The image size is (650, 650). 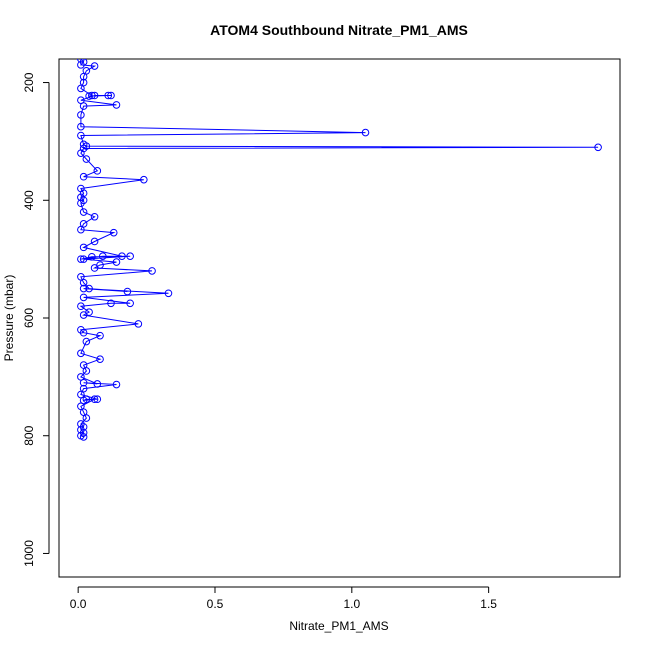 I want to click on y-axis: 200 400 600 800 1000, so click(x=36, y=319).